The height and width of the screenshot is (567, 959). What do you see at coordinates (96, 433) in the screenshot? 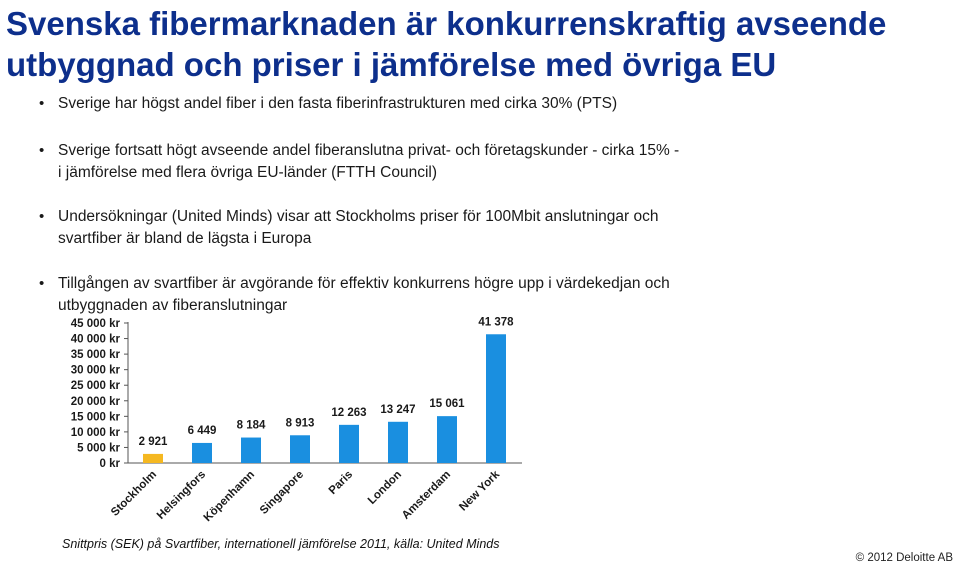
I see `y-tick-label: 10 000 kr` at bounding box center [96, 433].